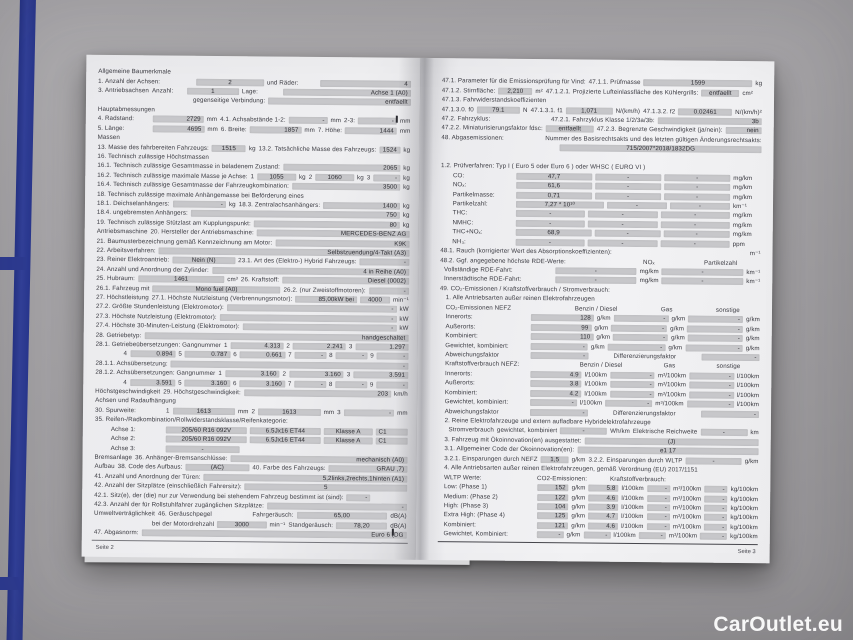  Describe the element at coordinates (554, 459) in the screenshot. I see `field-value: 1,5` at that location.